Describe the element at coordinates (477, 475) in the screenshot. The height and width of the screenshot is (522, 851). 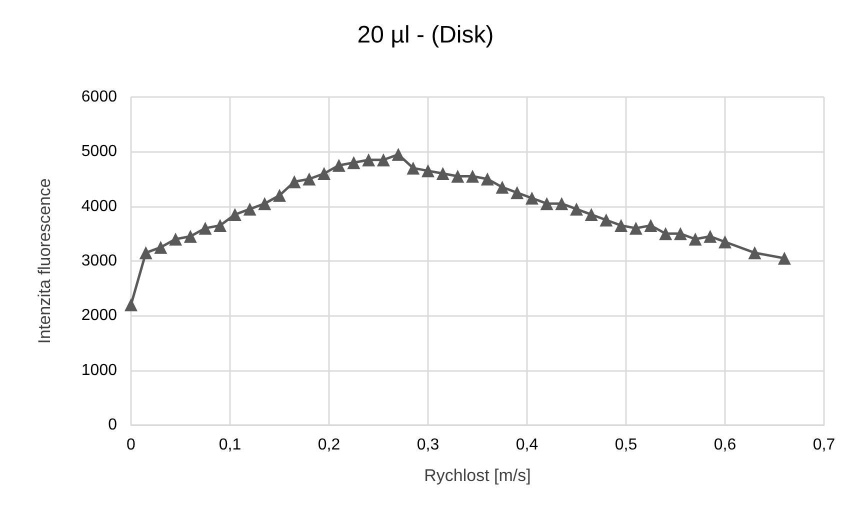
I see `x-axis-title: Rychlost [m/s]` at that location.